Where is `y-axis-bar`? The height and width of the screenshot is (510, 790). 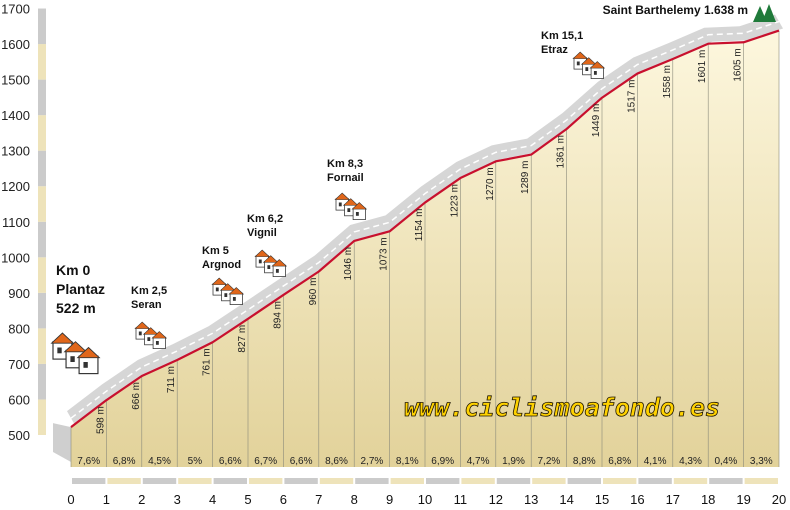
y-axis-bar is located at coordinates (42, 221).